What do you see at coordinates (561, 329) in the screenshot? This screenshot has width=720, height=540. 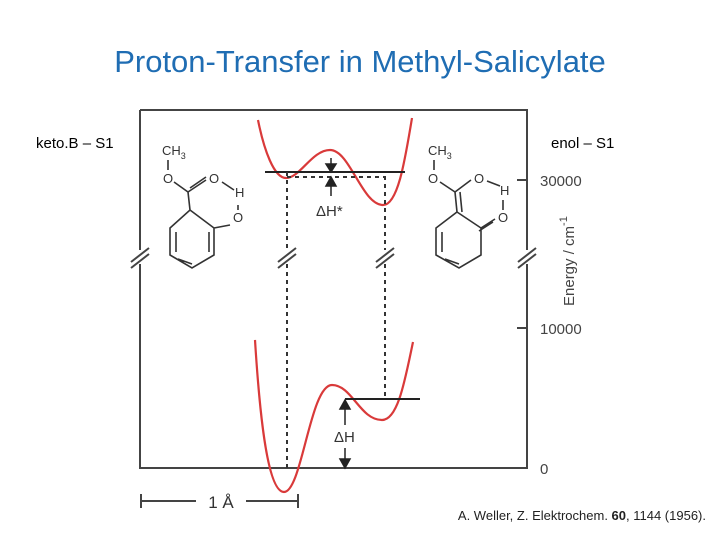 I see `tick-label: 10000` at bounding box center [561, 329].